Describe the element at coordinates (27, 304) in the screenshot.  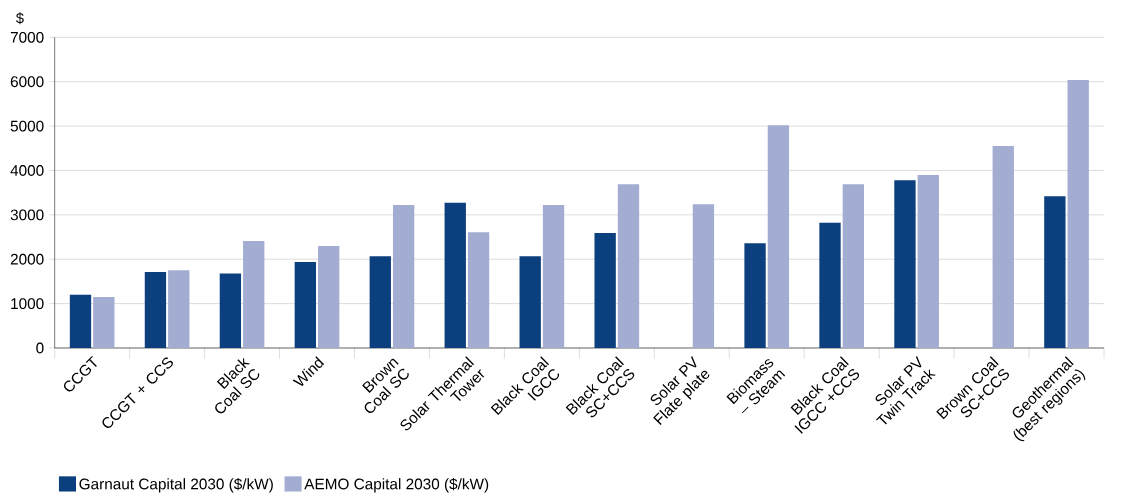
I see `y-tick-label: 1000` at that location.